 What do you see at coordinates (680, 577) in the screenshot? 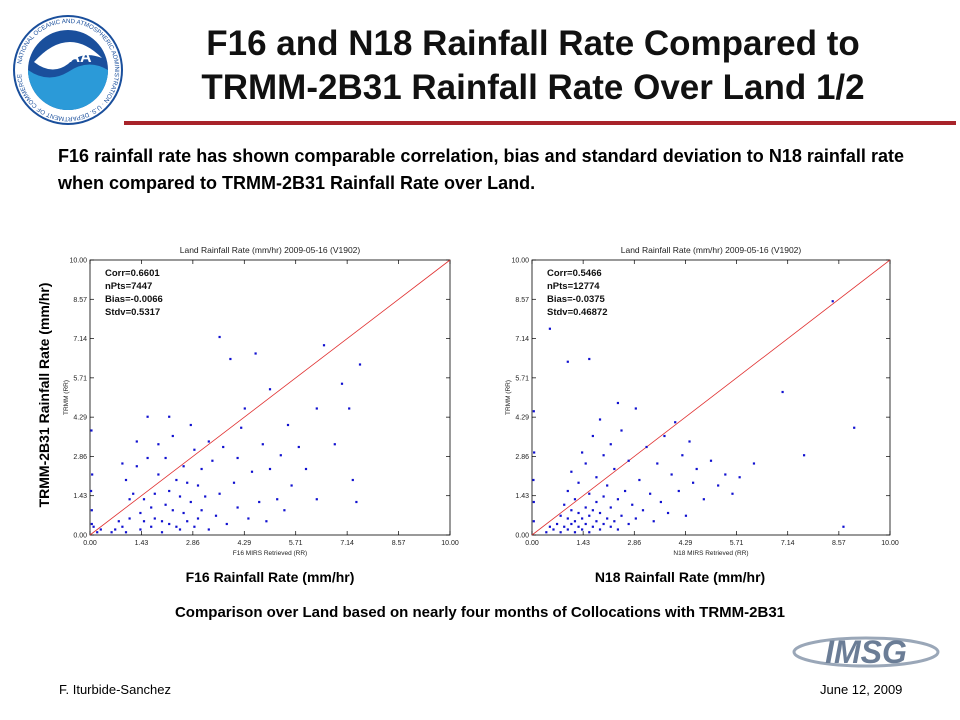
I see `n18-x-axis-label: N18 Rainfall Rate (mm/hr)` at bounding box center [680, 577].